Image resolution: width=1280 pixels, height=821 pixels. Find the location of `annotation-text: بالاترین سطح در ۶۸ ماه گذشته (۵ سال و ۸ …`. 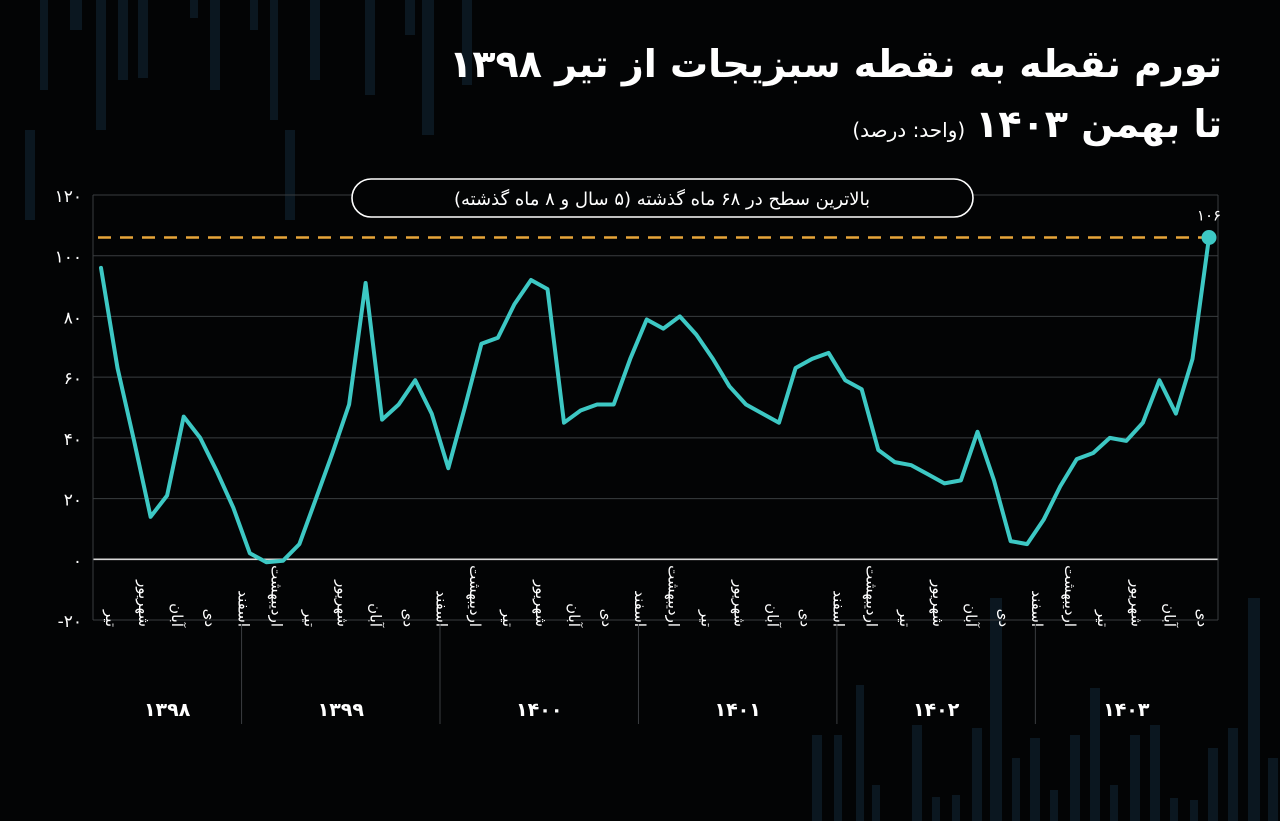

annotation-text: بالاترین سطح در ۶۸ ماه گذشته (۵ سال و ۸ … is located at coordinates (662, 199).